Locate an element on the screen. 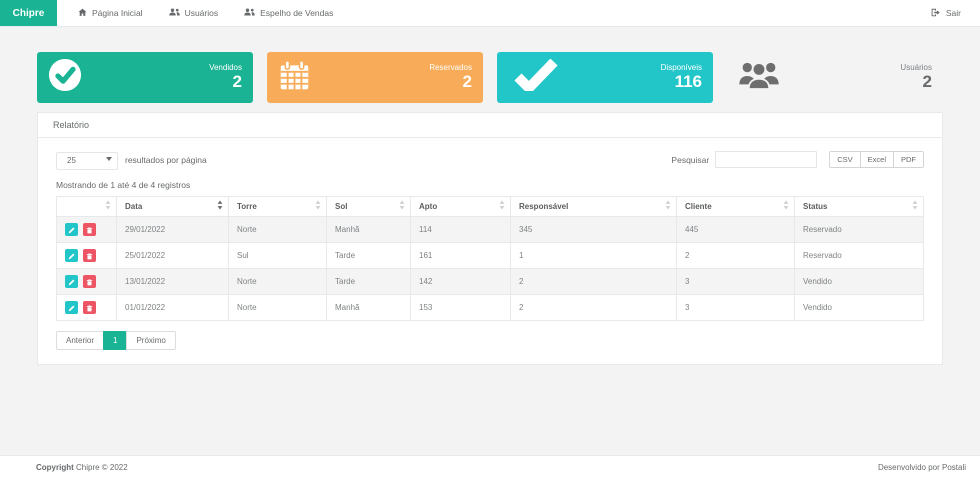  cell-sol: Tarde is located at coordinates (368, 281).